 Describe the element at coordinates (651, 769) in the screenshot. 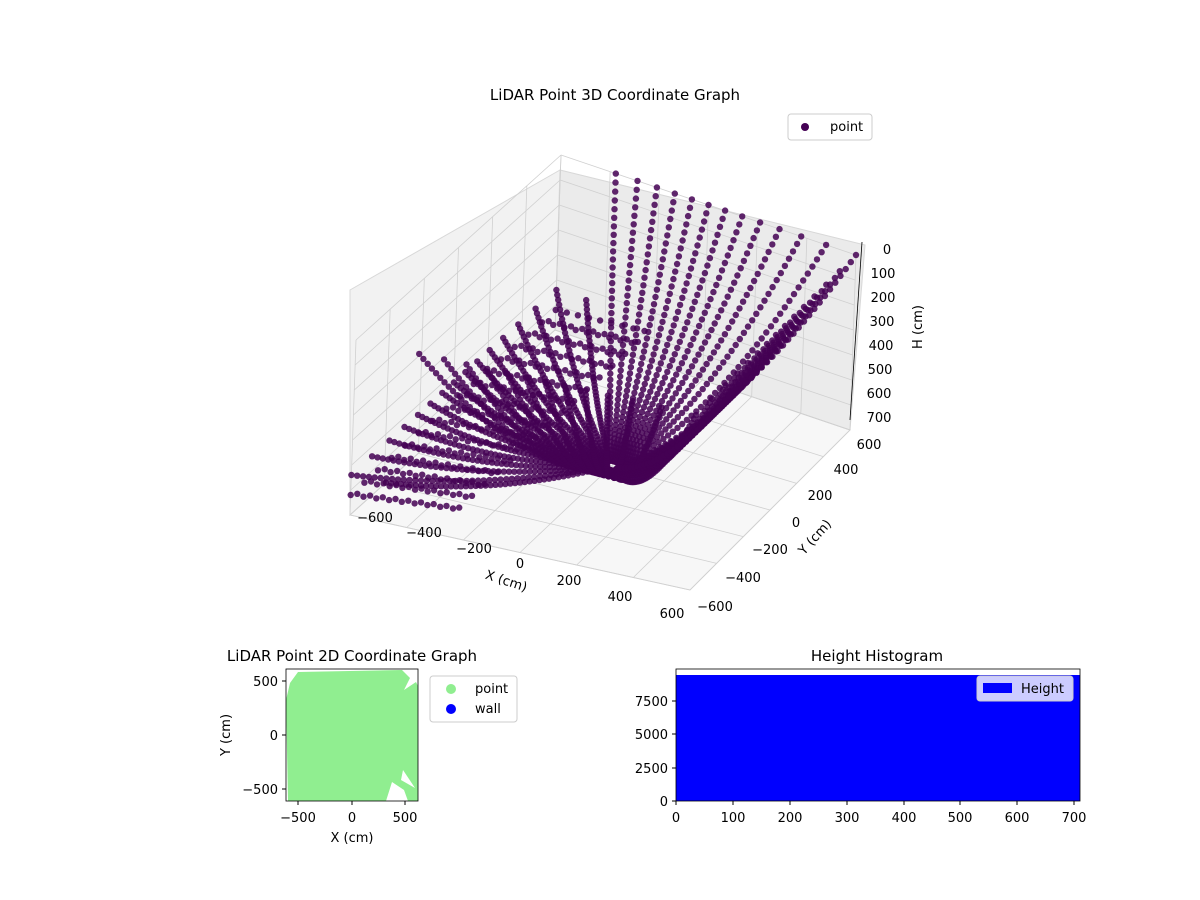

I see `y-tick-label: 2500` at that location.